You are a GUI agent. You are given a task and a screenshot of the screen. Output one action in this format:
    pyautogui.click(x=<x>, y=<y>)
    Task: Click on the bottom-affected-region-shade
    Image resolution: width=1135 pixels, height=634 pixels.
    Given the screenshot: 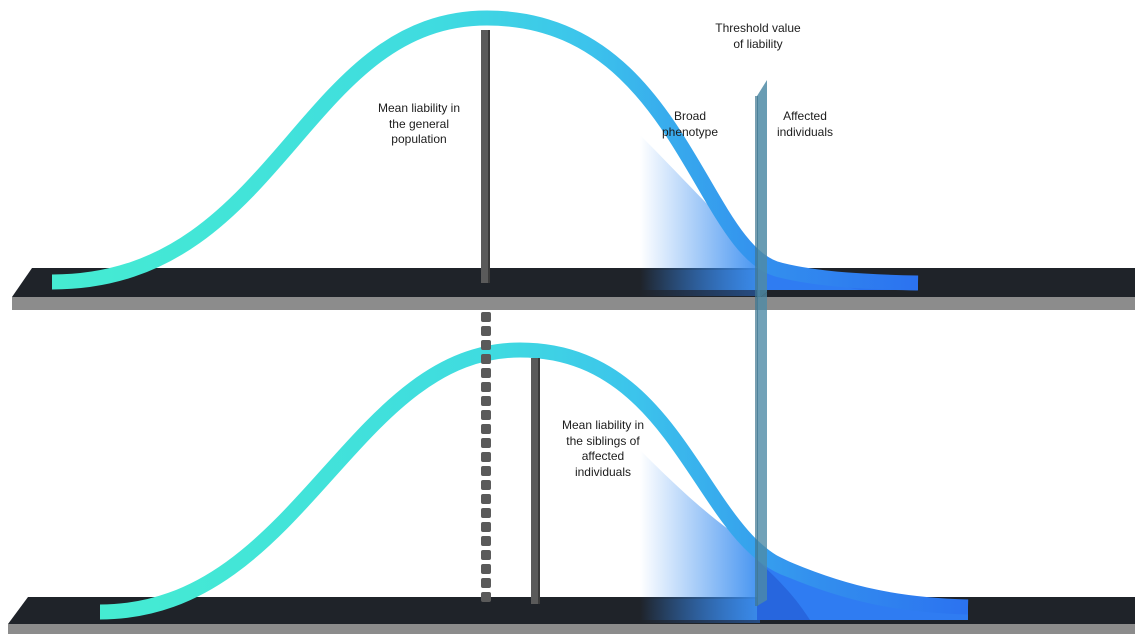 What is the action you would take?
    pyautogui.click(x=783, y=590)
    